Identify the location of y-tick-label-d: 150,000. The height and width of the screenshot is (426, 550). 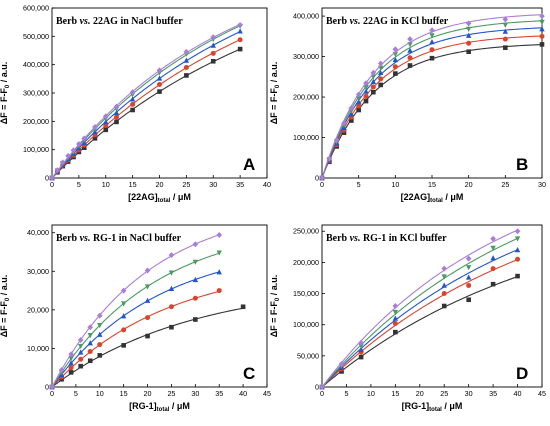
(306, 293).